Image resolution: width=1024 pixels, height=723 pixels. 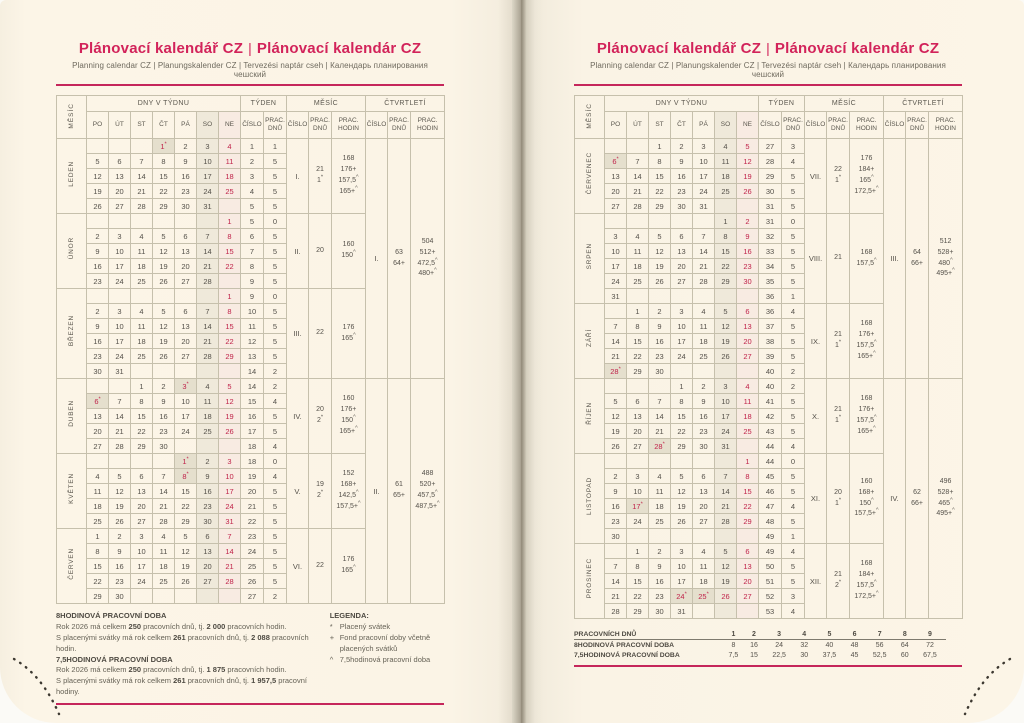 I want to click on day-cell: 6, so click(x=119, y=161).